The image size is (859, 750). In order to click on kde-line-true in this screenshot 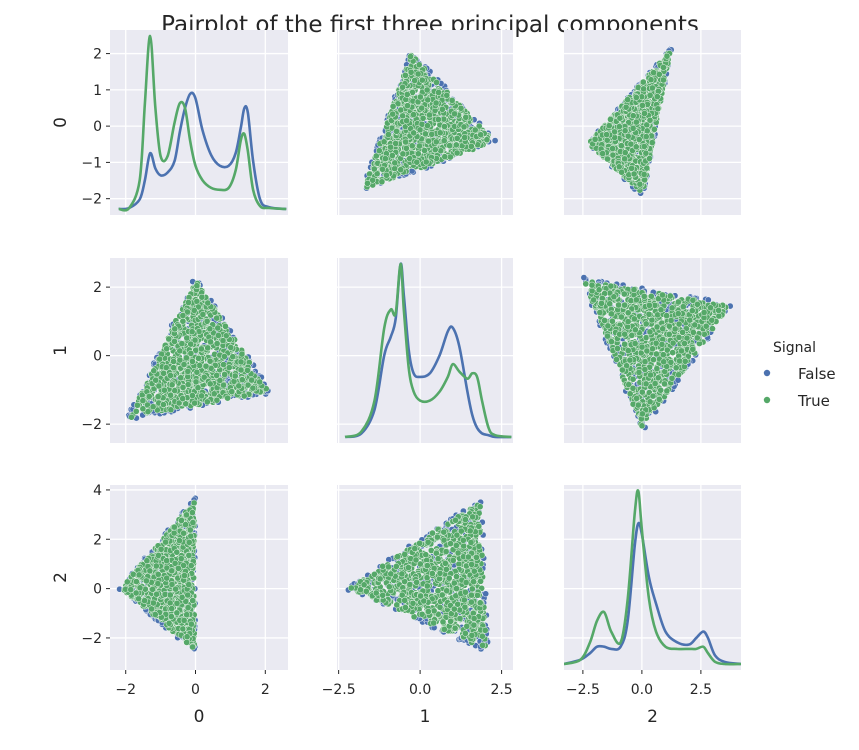, I will do `click(428, 350)`.